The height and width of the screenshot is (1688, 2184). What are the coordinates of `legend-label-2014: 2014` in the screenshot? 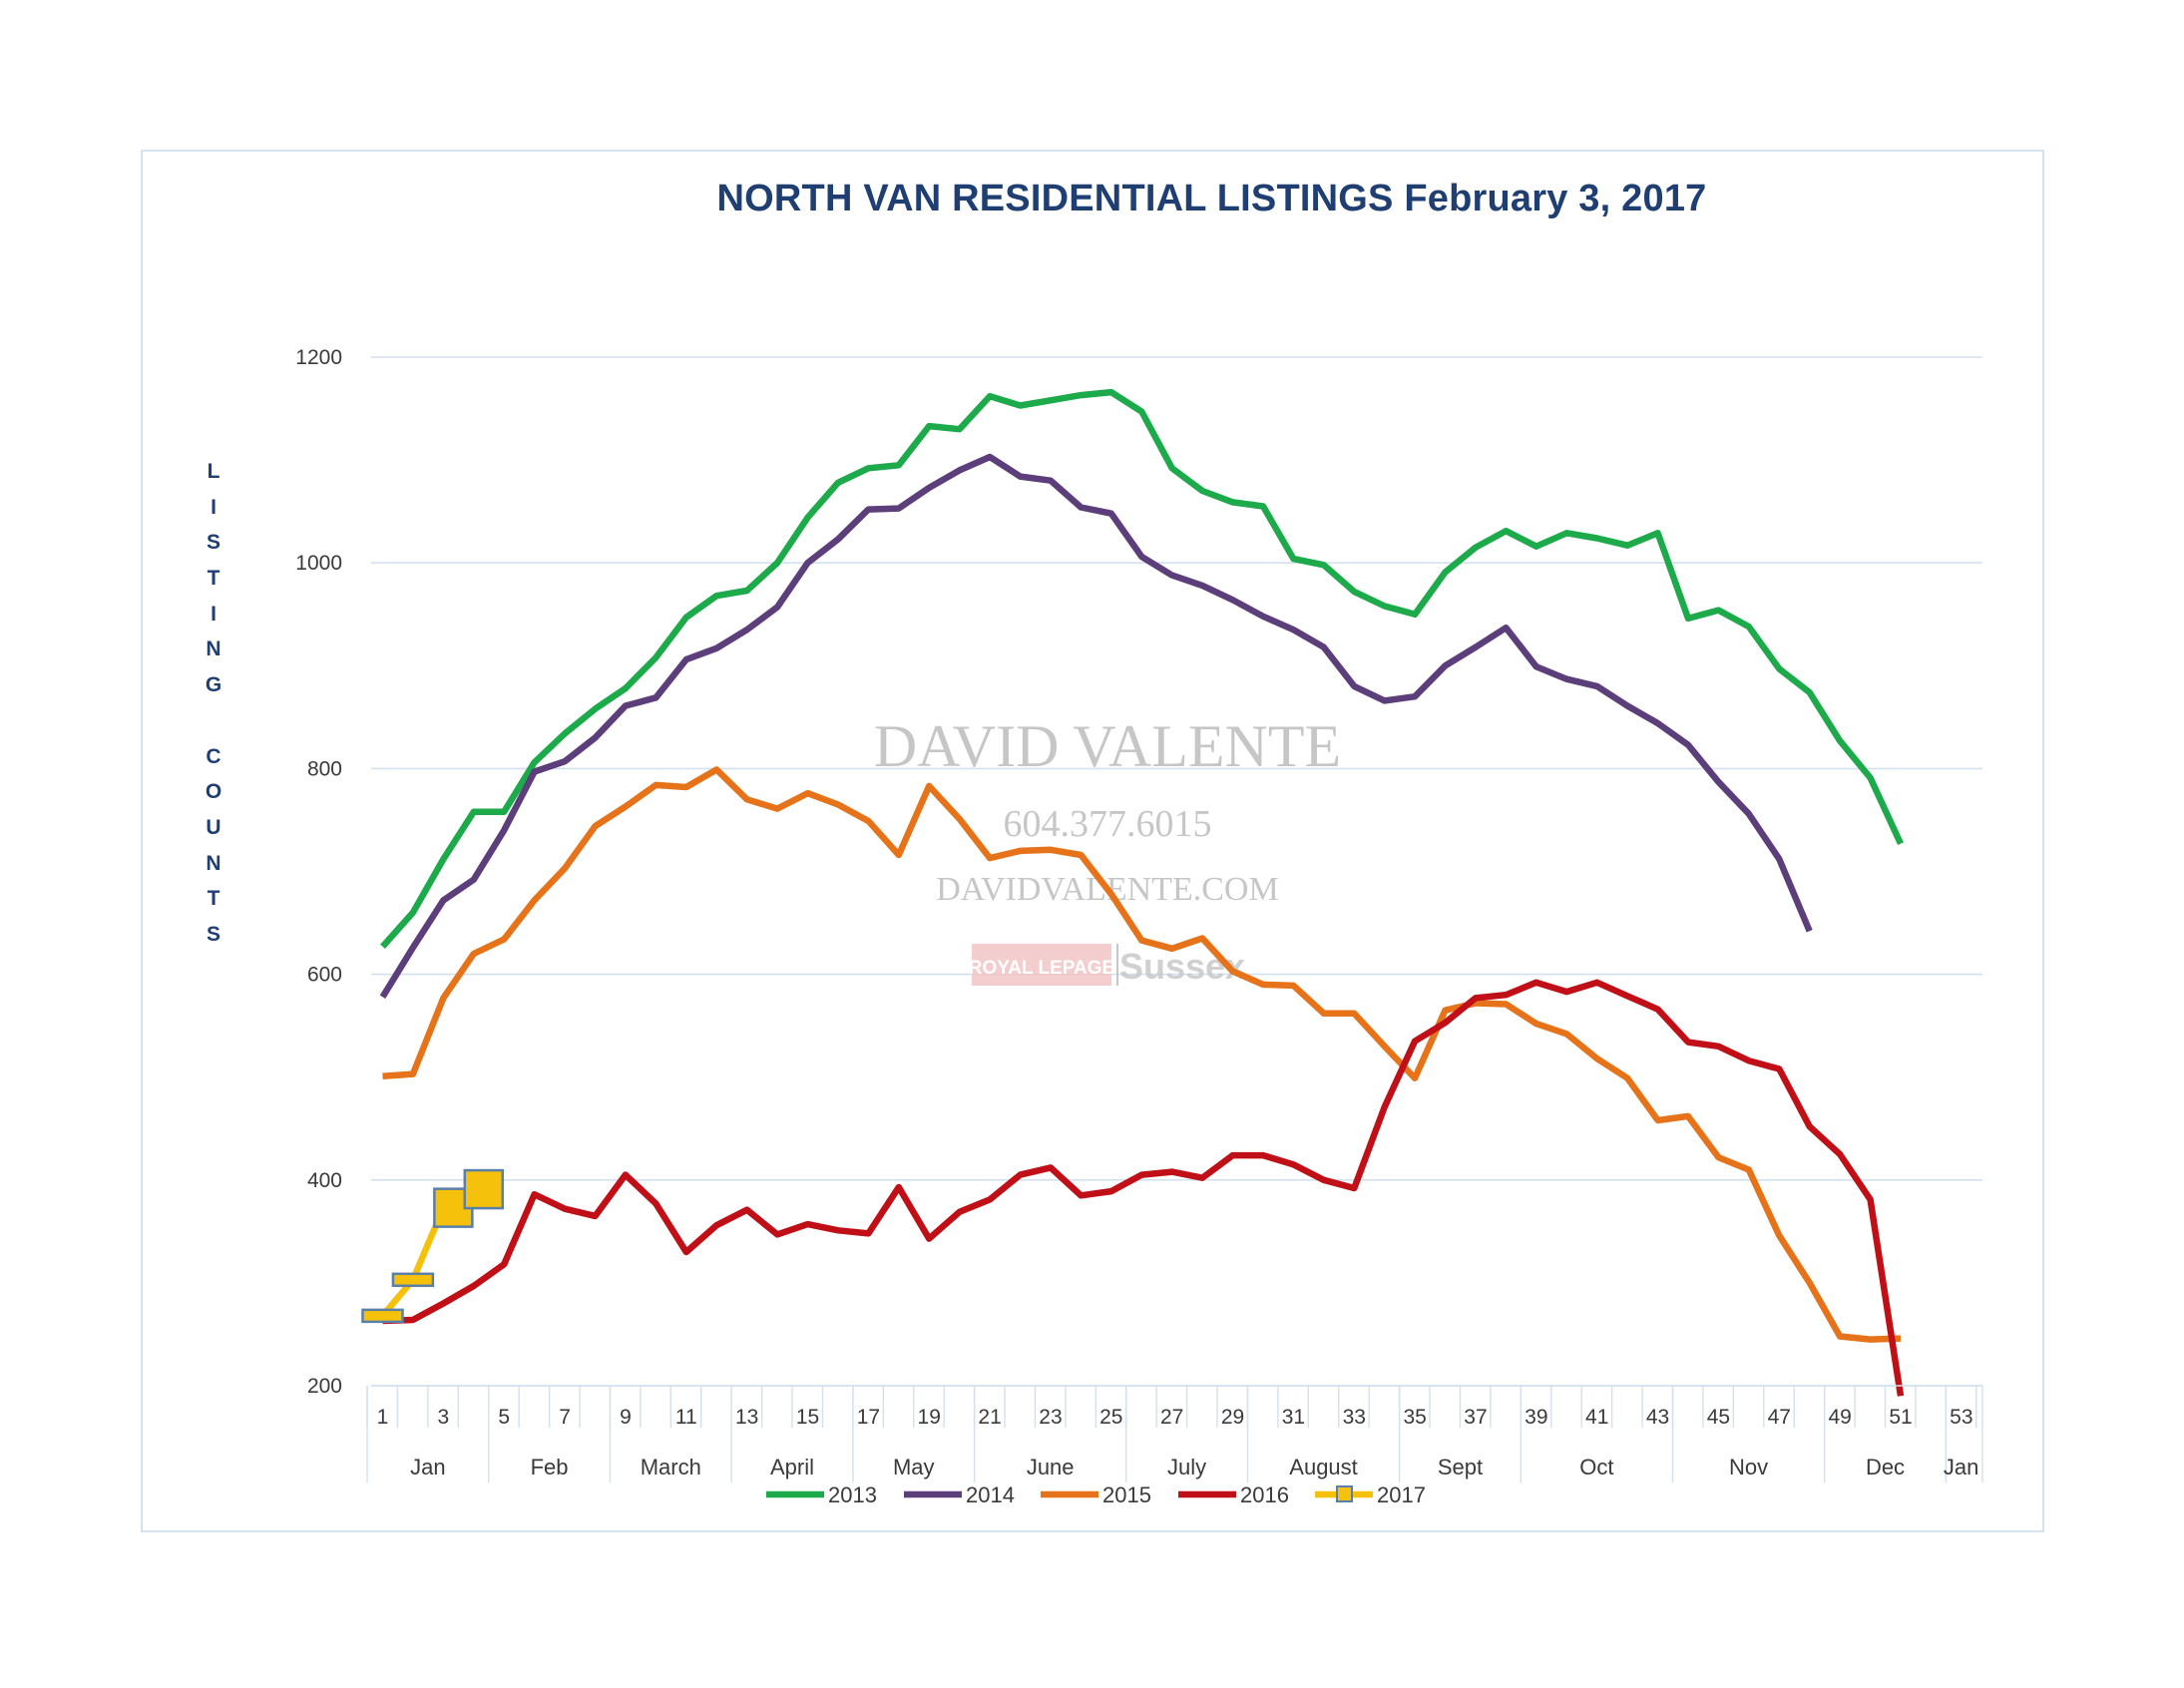 It's located at (990, 1494).